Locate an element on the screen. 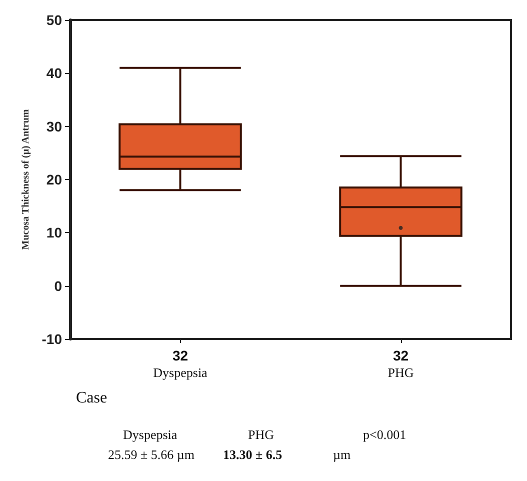 The width and height of the screenshot is (527, 481). x-axis-title: Case is located at coordinates (92, 398).